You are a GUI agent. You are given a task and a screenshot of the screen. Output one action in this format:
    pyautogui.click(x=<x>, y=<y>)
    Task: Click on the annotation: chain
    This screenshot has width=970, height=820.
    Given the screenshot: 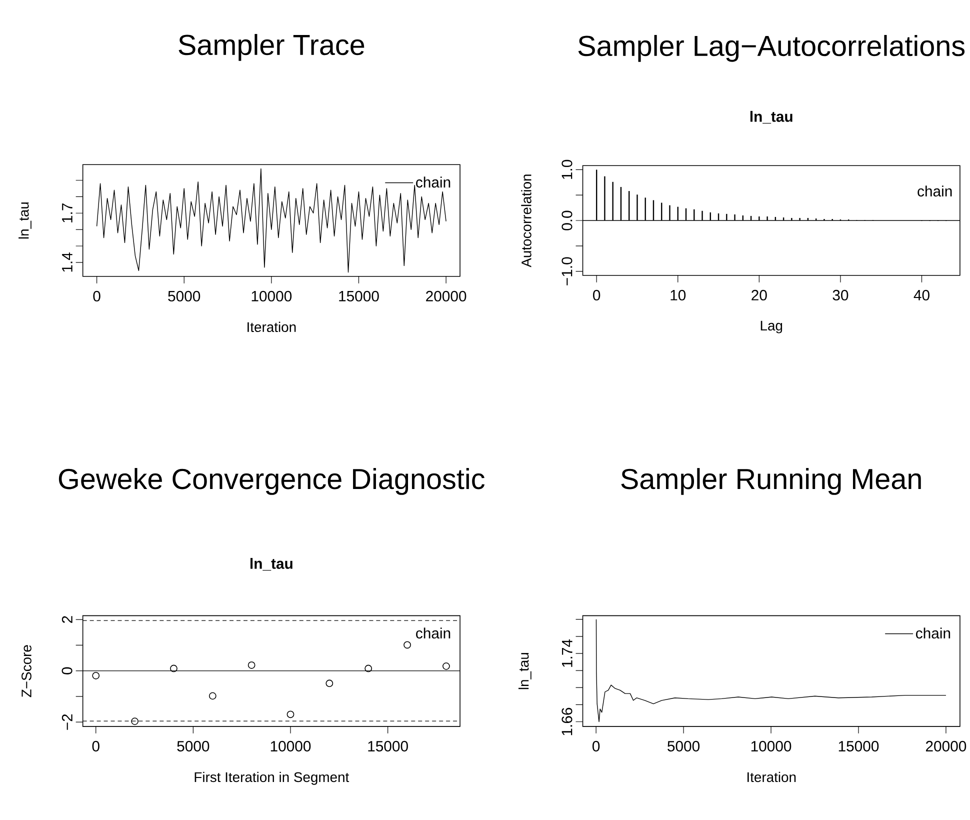 What is the action you would take?
    pyautogui.click(x=935, y=190)
    